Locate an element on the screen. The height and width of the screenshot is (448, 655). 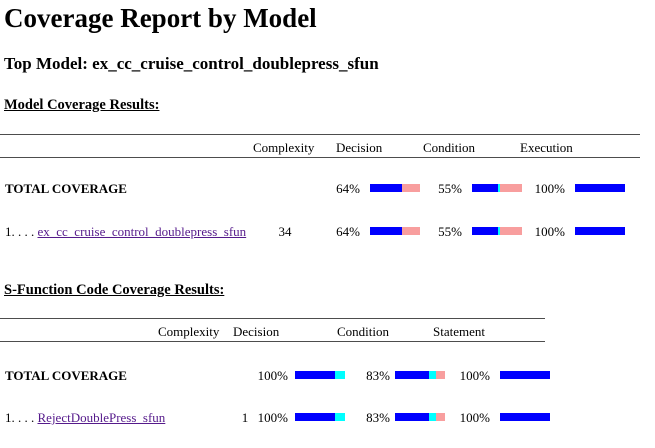
column-header-statement: Statement is located at coordinates (459, 331).